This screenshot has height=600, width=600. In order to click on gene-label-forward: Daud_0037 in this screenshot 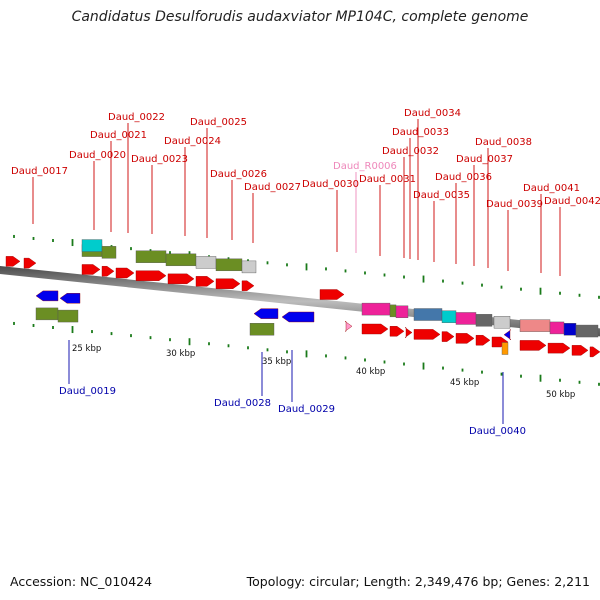, I will do `click(484, 159)`.